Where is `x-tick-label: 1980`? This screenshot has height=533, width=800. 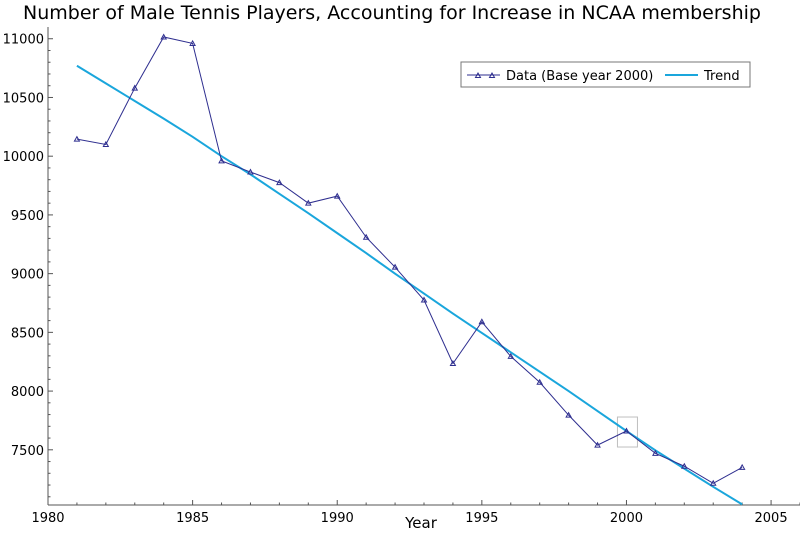 x-tick-label: 1980 is located at coordinates (47, 518).